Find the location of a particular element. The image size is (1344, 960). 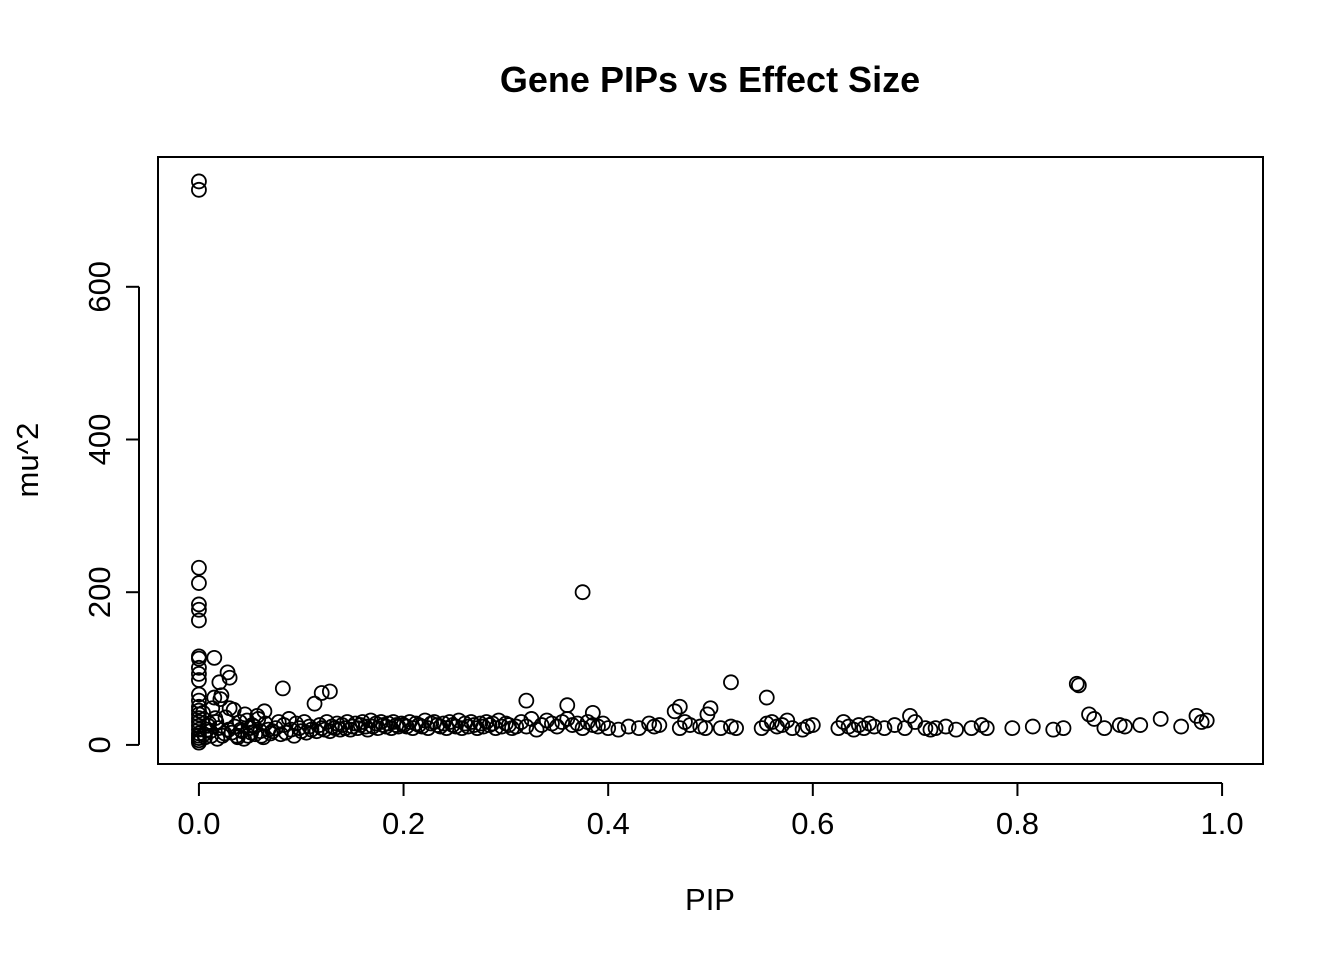

y-tick-label: 0 is located at coordinates (99, 744).